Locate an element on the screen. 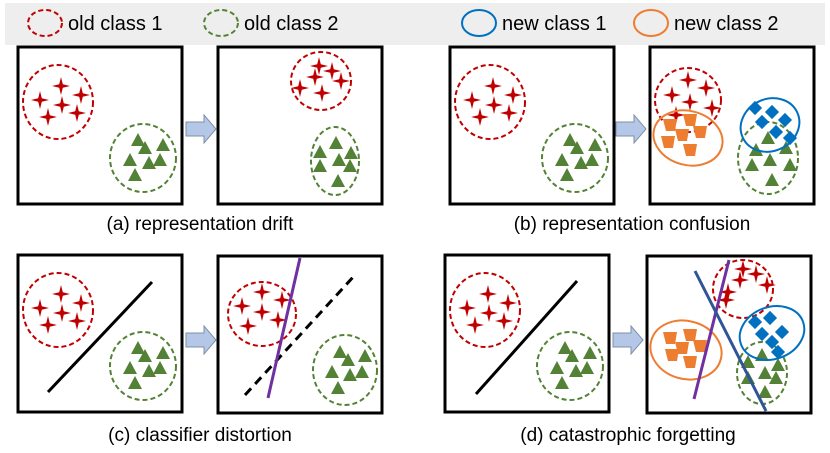 The height and width of the screenshot is (453, 830). legend-new-class-2: new class 2 is located at coordinates (726, 24).